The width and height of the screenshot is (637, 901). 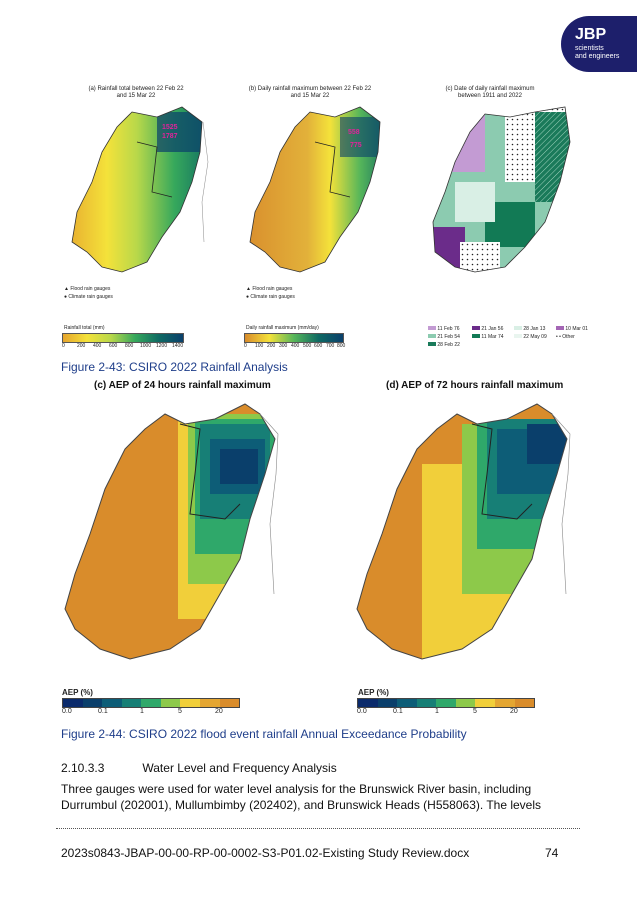 What do you see at coordinates (362, 711) in the screenshot?
I see `aep-tick-right-0: 0.0` at bounding box center [362, 711].